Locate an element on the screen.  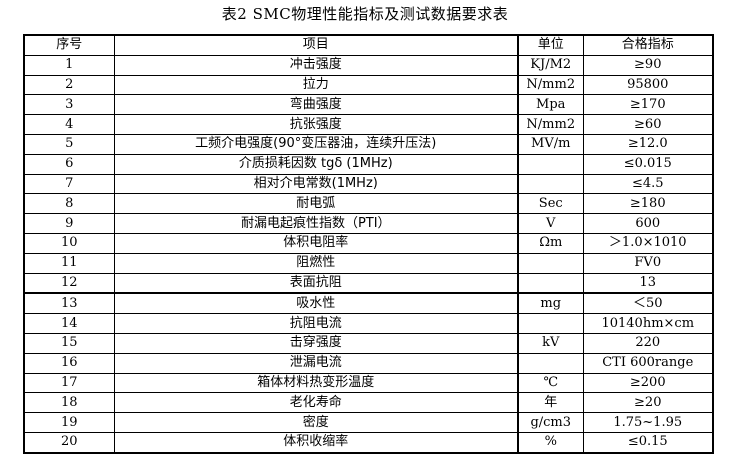
row-unit: g/cm3 is located at coordinates (550, 422).